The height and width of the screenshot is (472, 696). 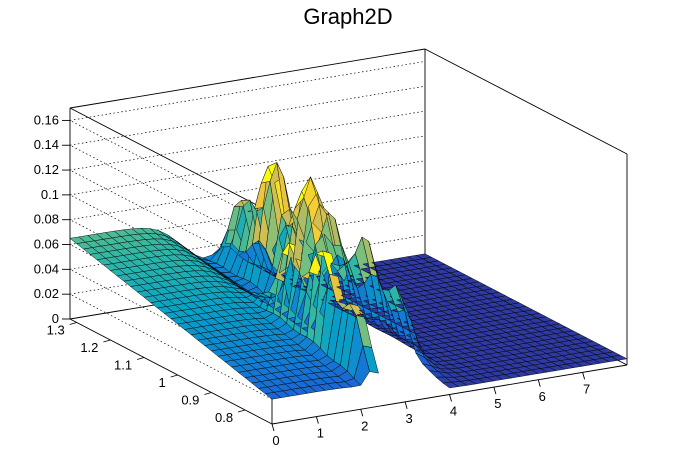 What do you see at coordinates (224, 417) in the screenshot?
I see `y-tick-label: 0.8` at bounding box center [224, 417].